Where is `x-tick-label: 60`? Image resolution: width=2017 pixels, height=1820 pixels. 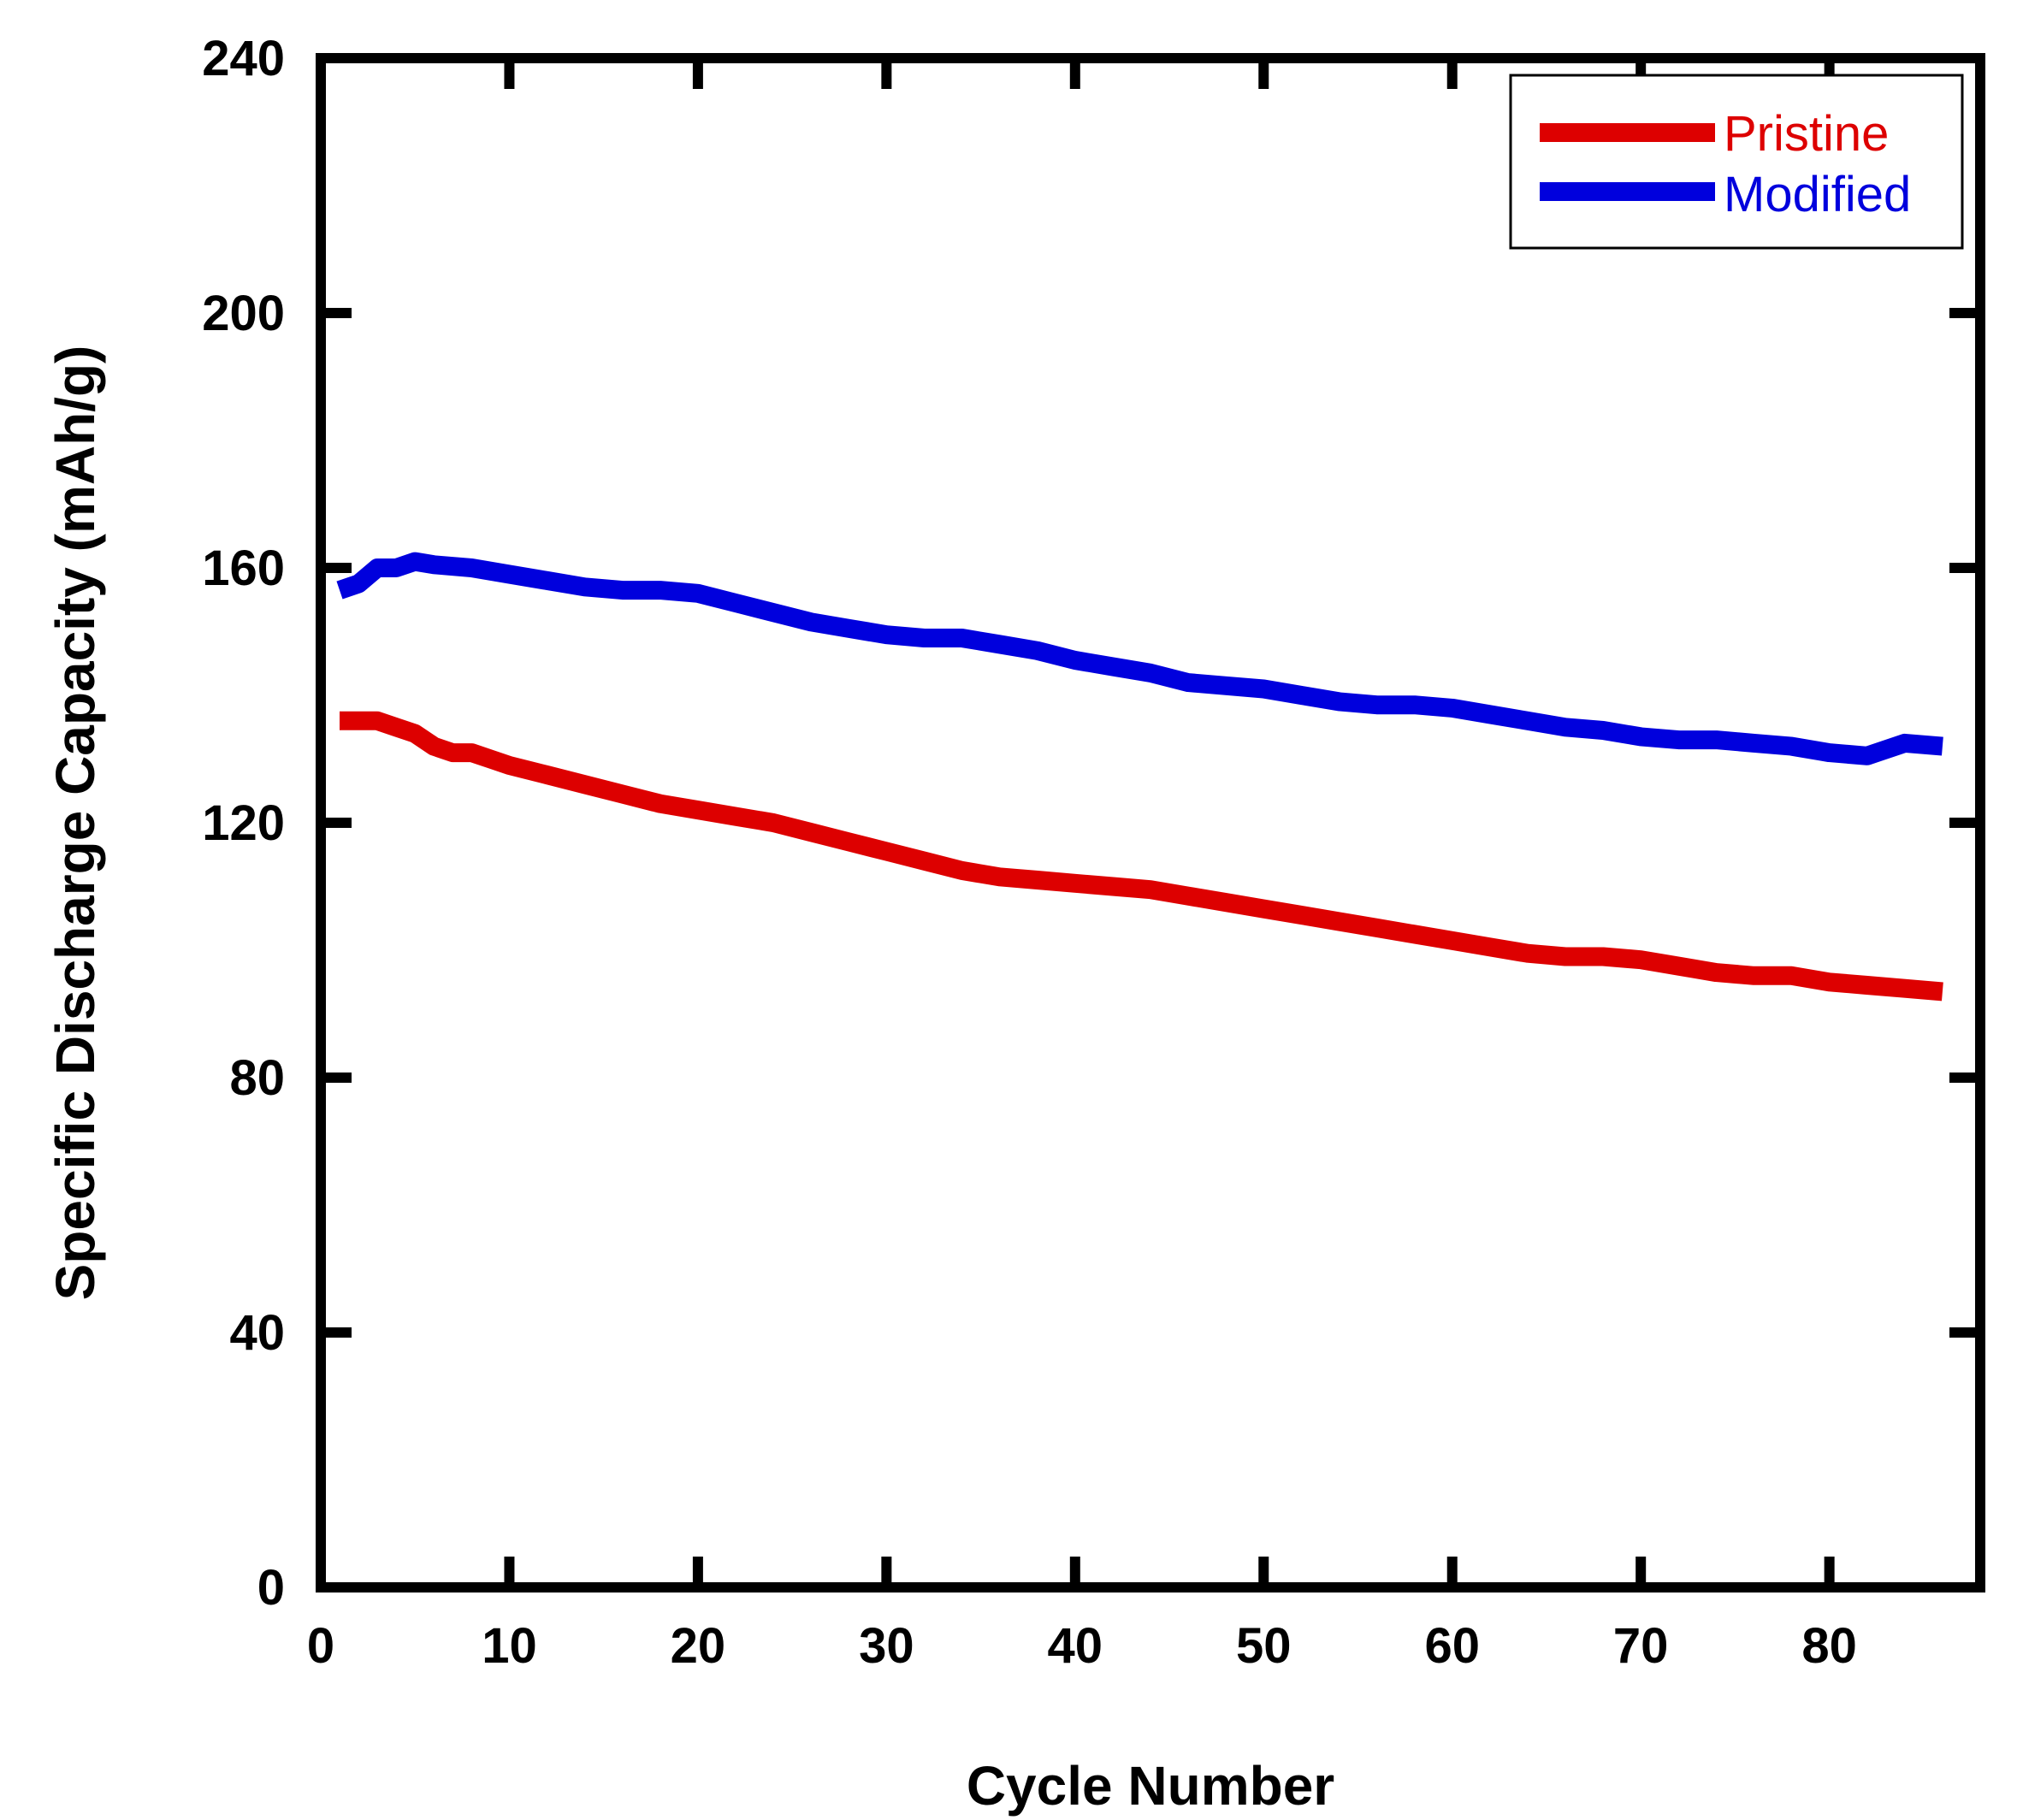 x-tick-label: 60 is located at coordinates (1452, 1646).